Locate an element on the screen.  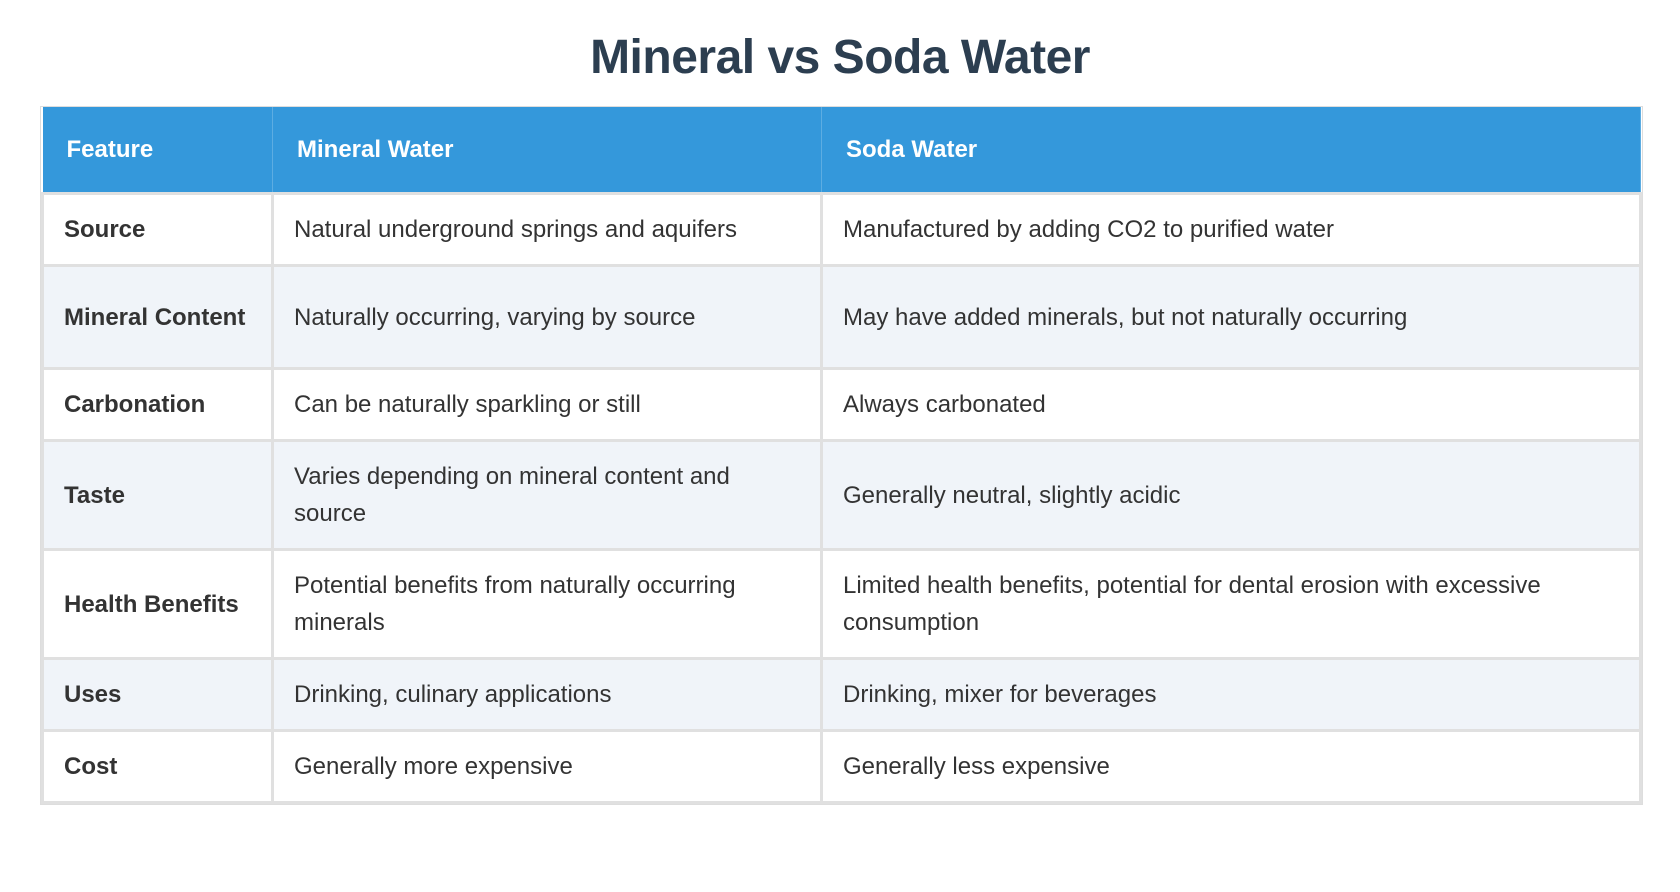
header-mineral-water: Mineral Water is located at coordinates (547, 150).